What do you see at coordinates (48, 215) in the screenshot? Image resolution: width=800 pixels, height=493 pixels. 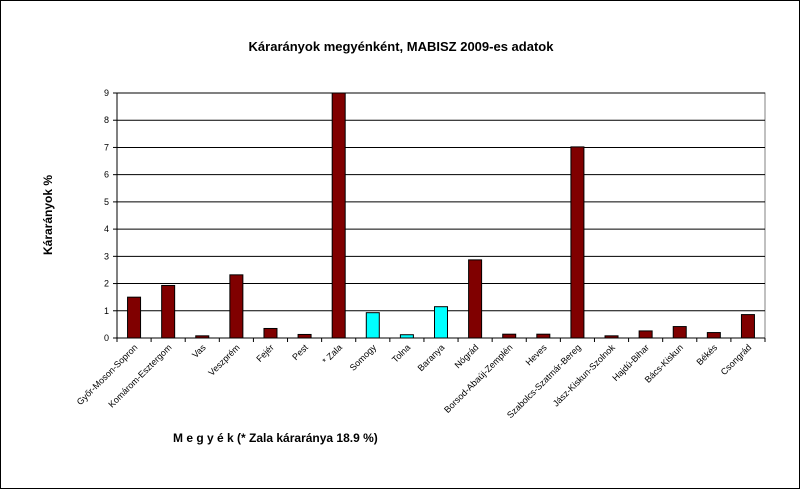 I see `y-axis-label: Kárarányok %` at bounding box center [48, 215].